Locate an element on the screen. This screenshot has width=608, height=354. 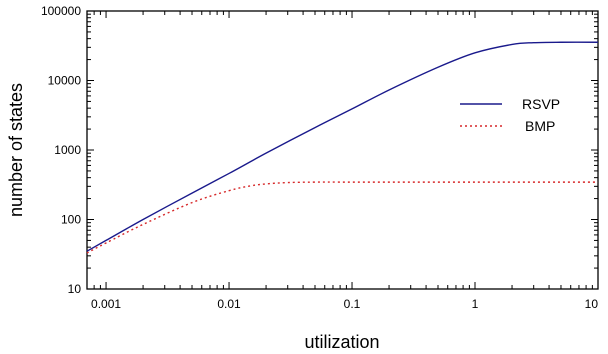
y-tick-label: 1000 is located at coordinates (67, 150).